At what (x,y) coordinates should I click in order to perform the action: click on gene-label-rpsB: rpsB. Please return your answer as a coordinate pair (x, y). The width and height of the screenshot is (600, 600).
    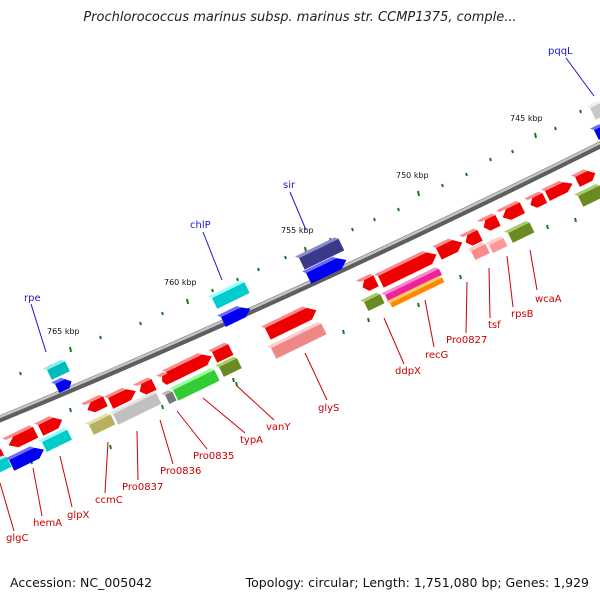
    Looking at the image, I should click on (522, 314).